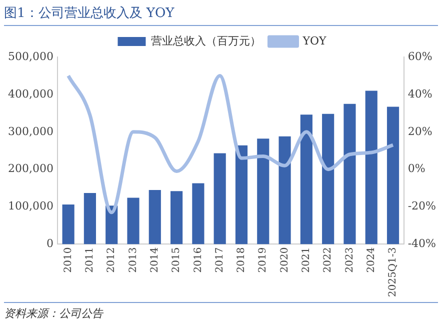  What do you see at coordinates (31, 56) in the screenshot?
I see `y-tick-label: 500,000` at bounding box center [31, 56].